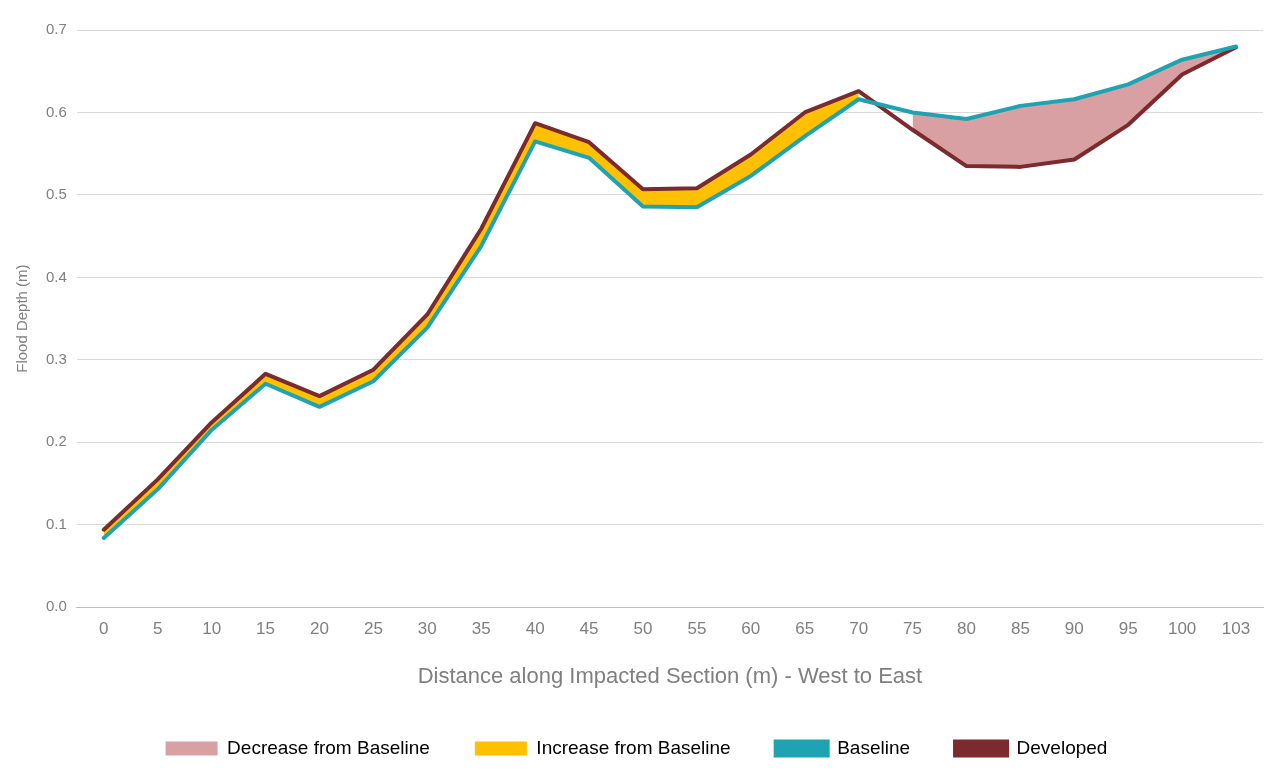 This screenshot has height=778, width=1283. What do you see at coordinates (670, 675) in the screenshot?
I see `x-axis-title: Distance along Impacted Section (m) - West to East` at bounding box center [670, 675].